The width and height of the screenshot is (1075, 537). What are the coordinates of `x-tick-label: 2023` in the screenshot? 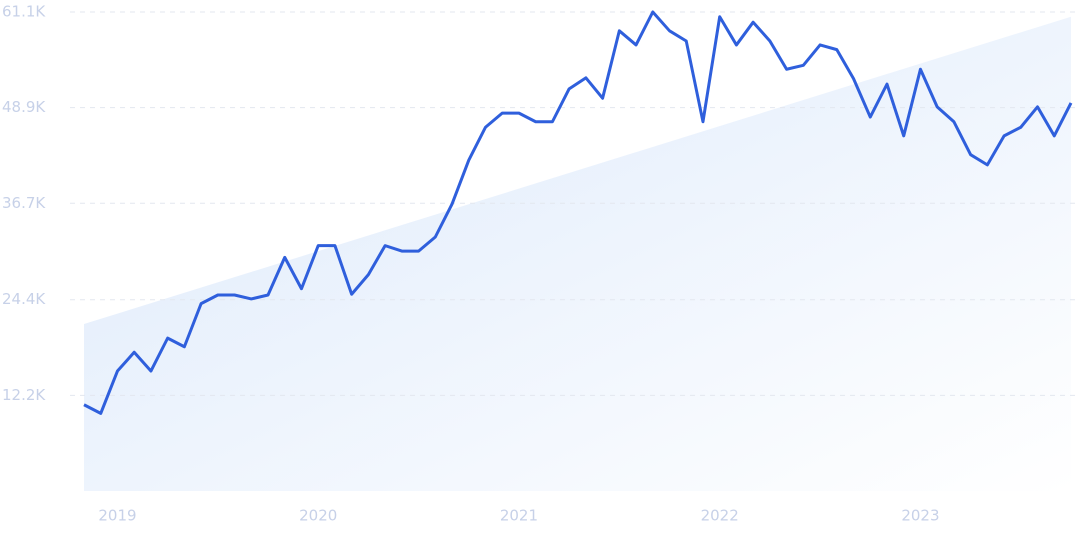 It's located at (920, 516).